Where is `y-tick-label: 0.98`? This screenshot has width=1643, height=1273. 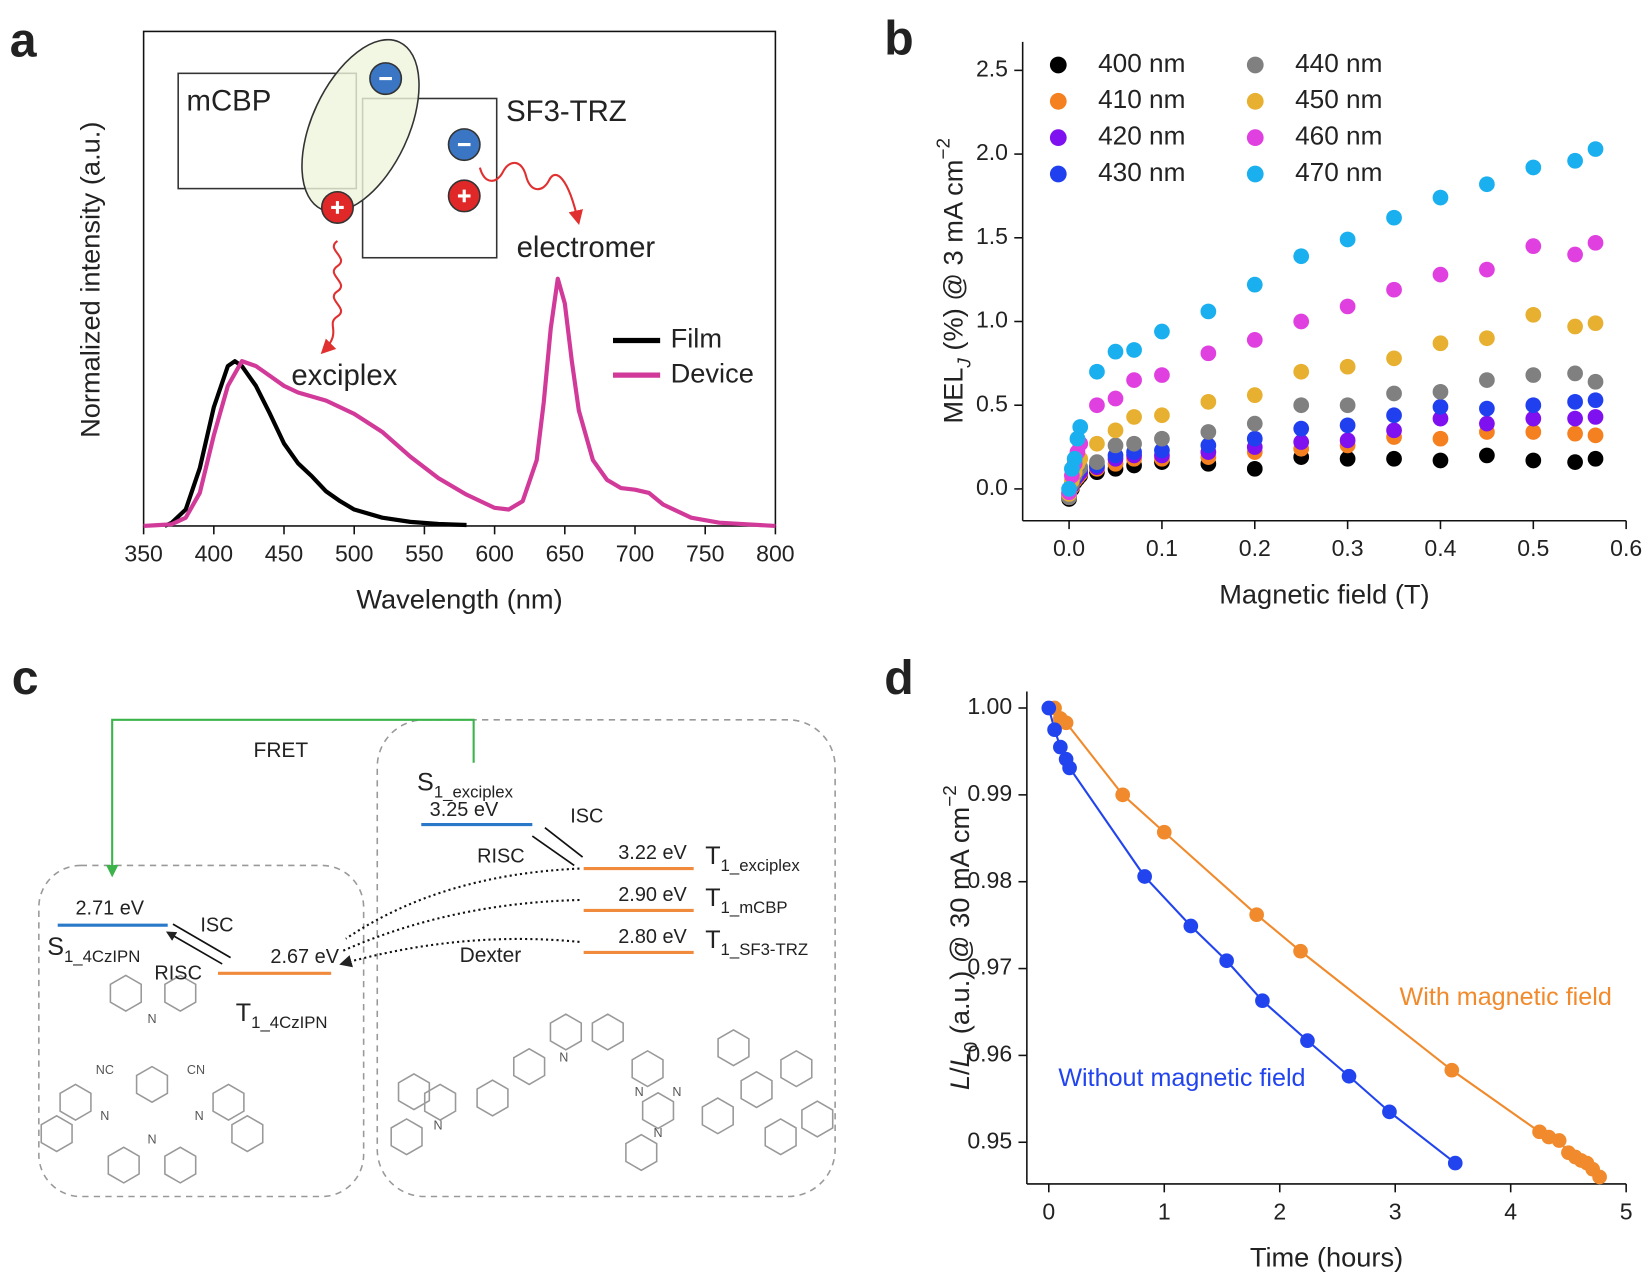 y-tick-label: 0.98 is located at coordinates (989, 880).